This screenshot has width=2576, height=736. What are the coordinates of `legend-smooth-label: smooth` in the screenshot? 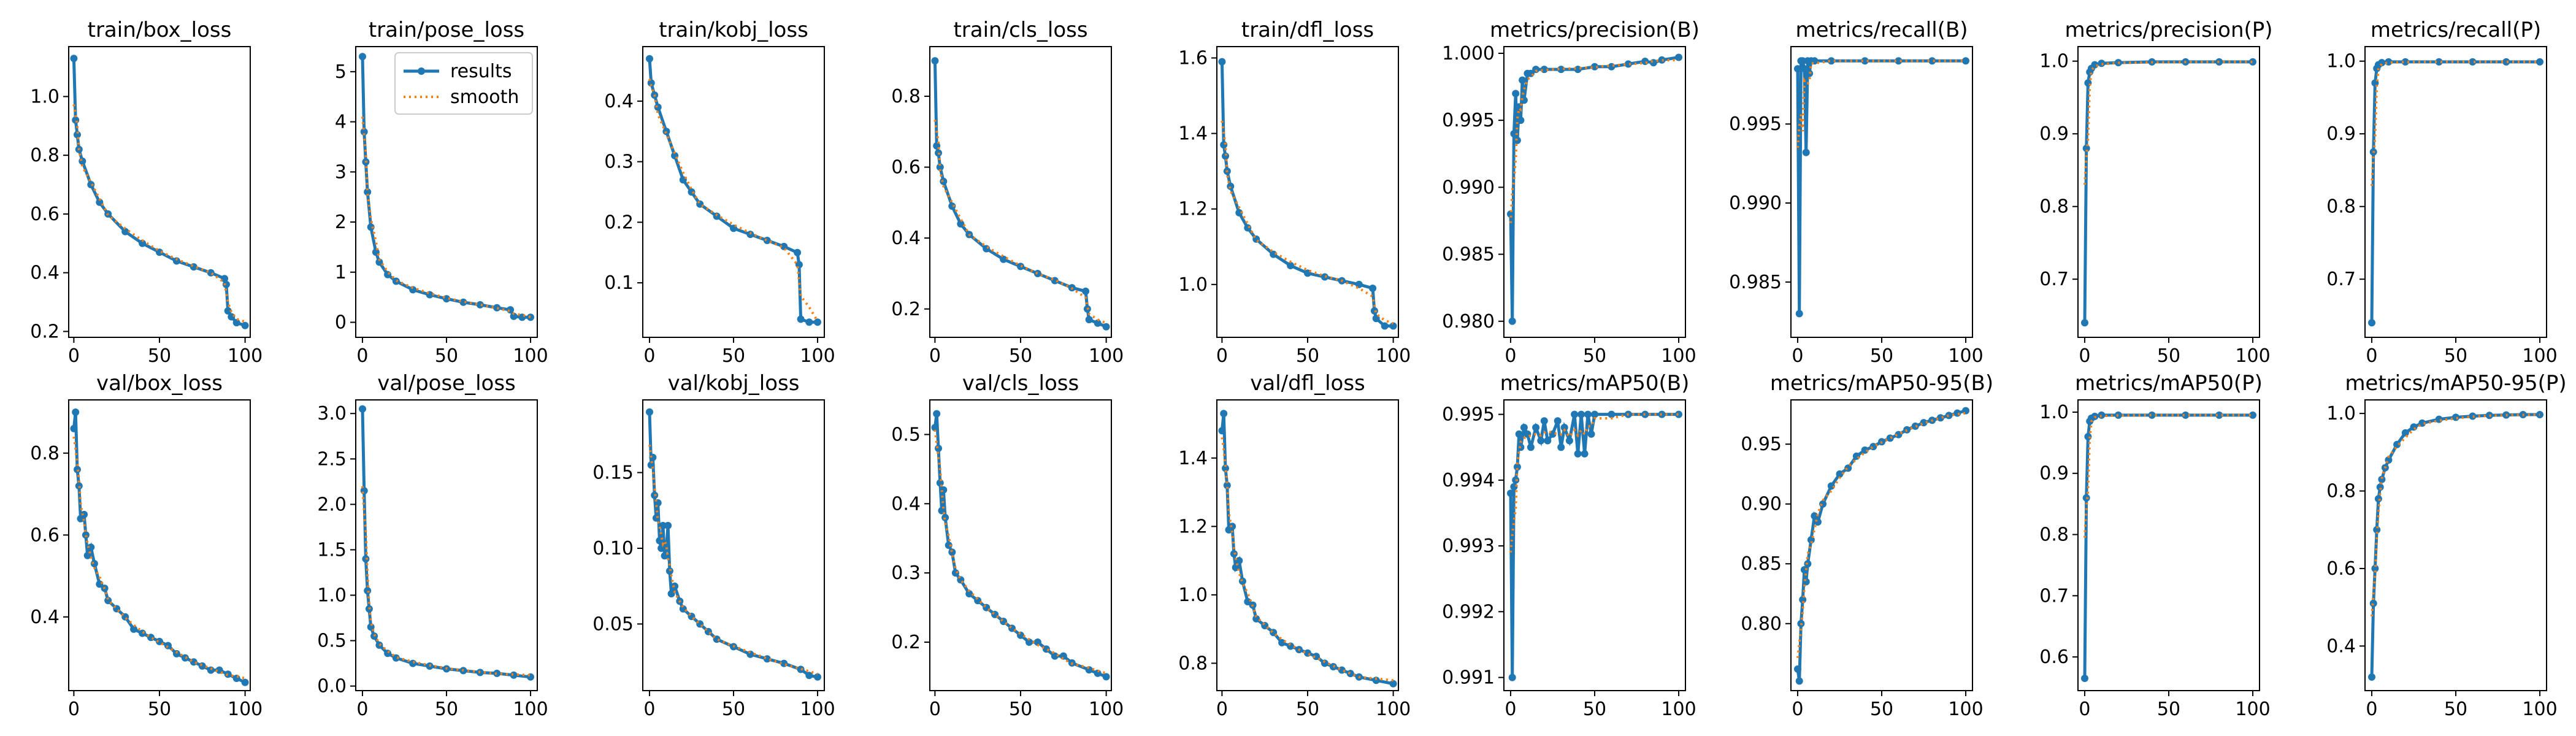 It's located at (484, 97).